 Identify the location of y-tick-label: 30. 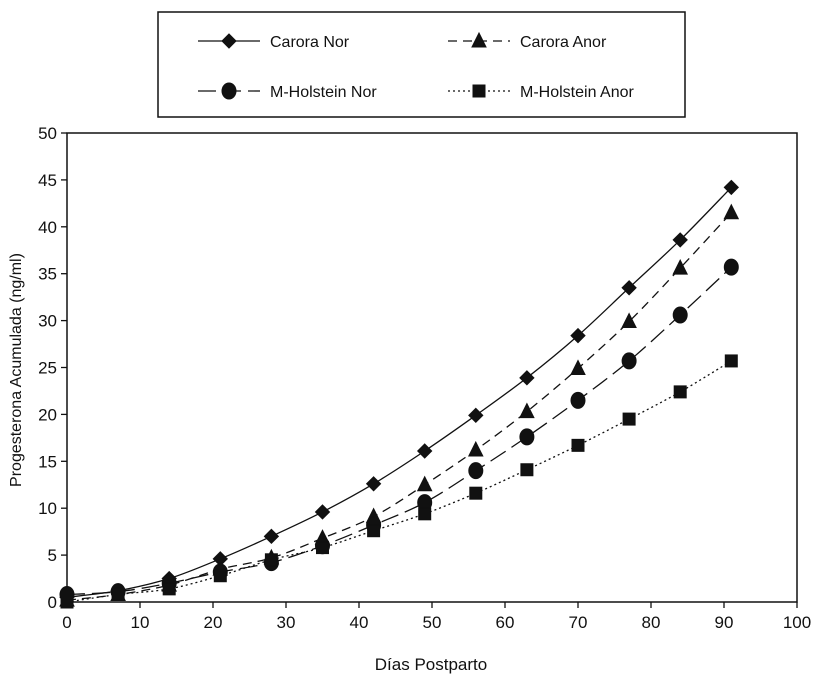
(47, 321).